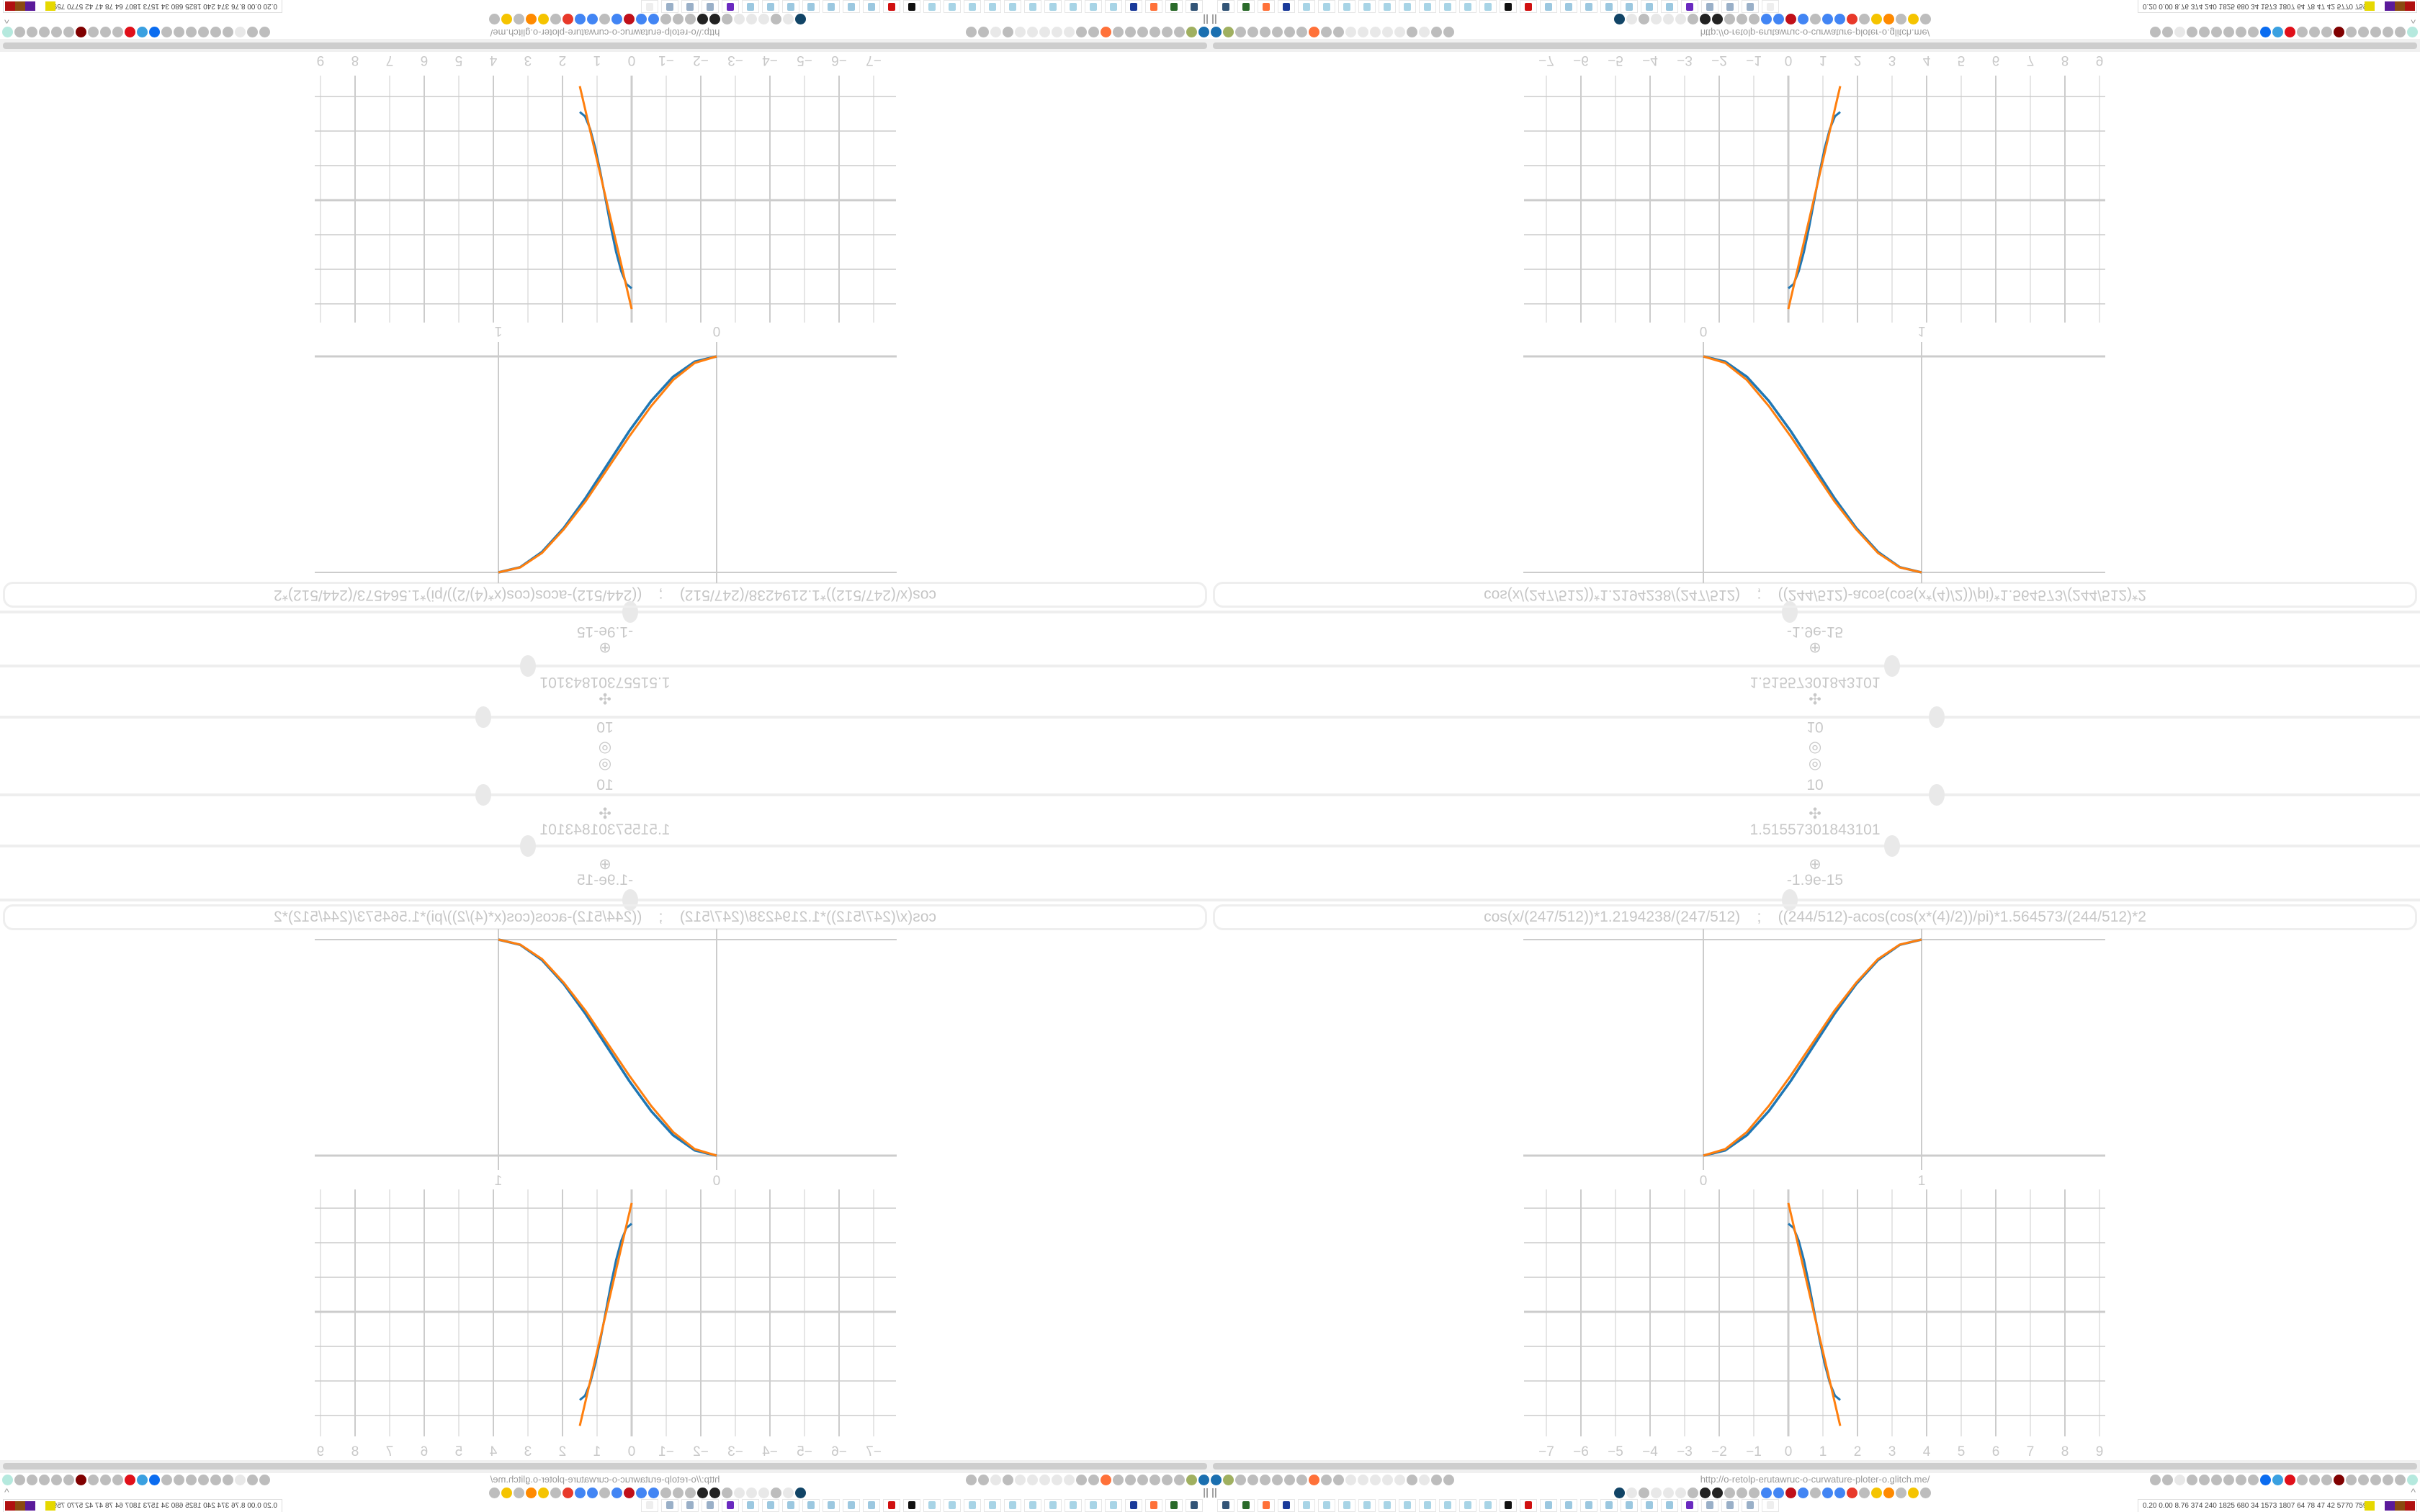  Describe the element at coordinates (678, 1493) in the screenshot. I see `archive-icon` at that location.